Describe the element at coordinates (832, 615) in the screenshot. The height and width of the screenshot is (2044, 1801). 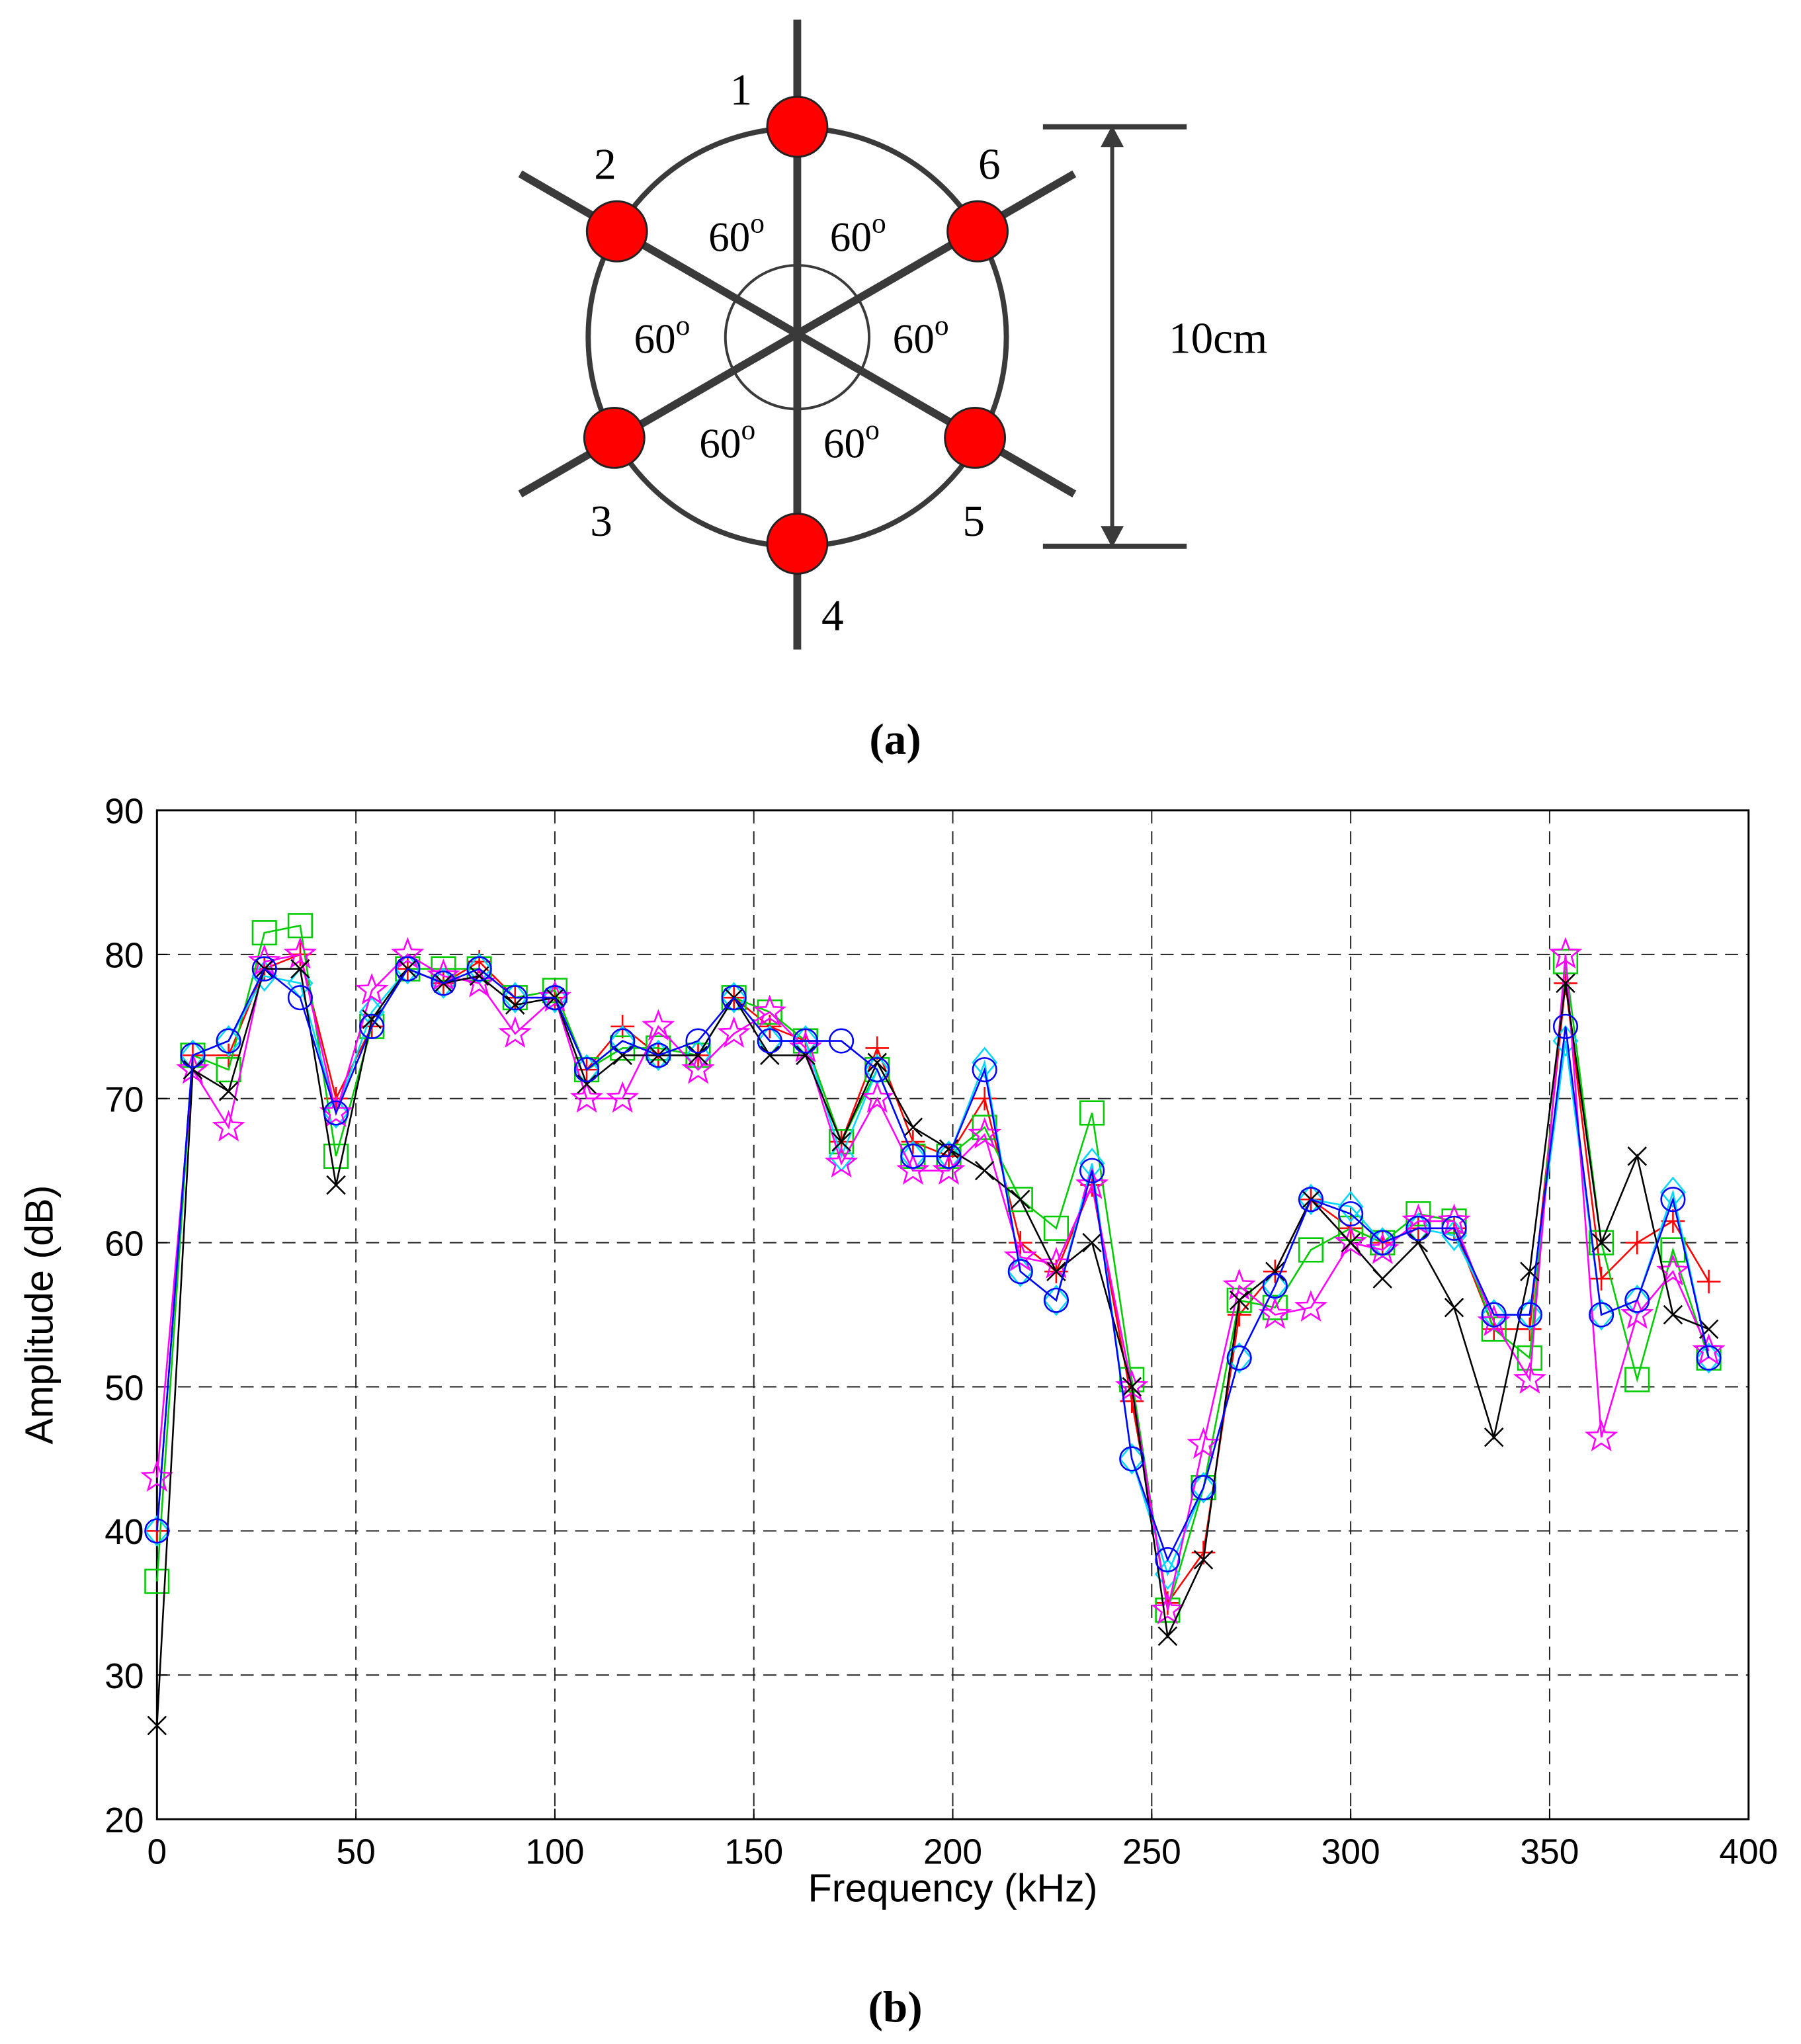
I see `node-label: 4` at that location.